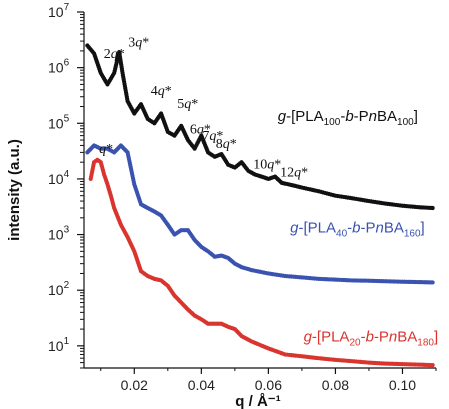 The image size is (449, 409). What do you see at coordinates (59, 234) in the screenshot?
I see `y-tick-label: 10³` at bounding box center [59, 234].